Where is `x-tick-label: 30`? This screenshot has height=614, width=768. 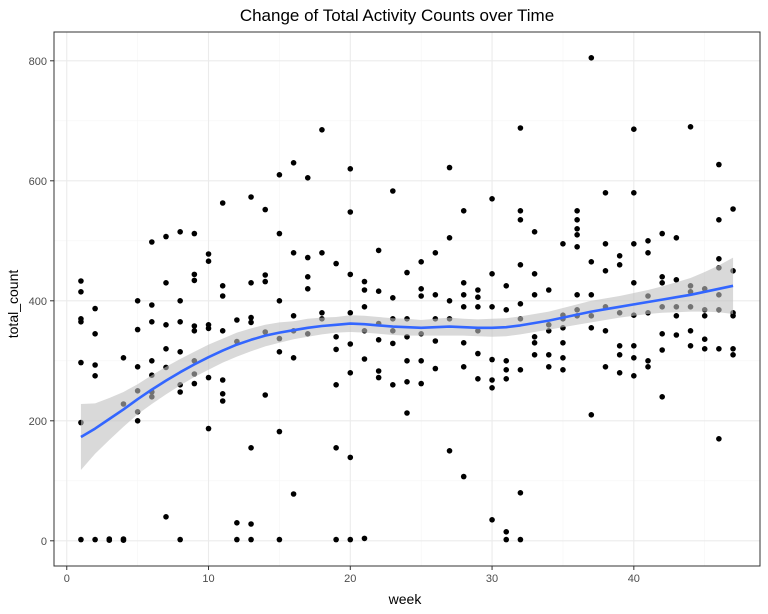
x-tick-label: 30 is located at coordinates (492, 579).